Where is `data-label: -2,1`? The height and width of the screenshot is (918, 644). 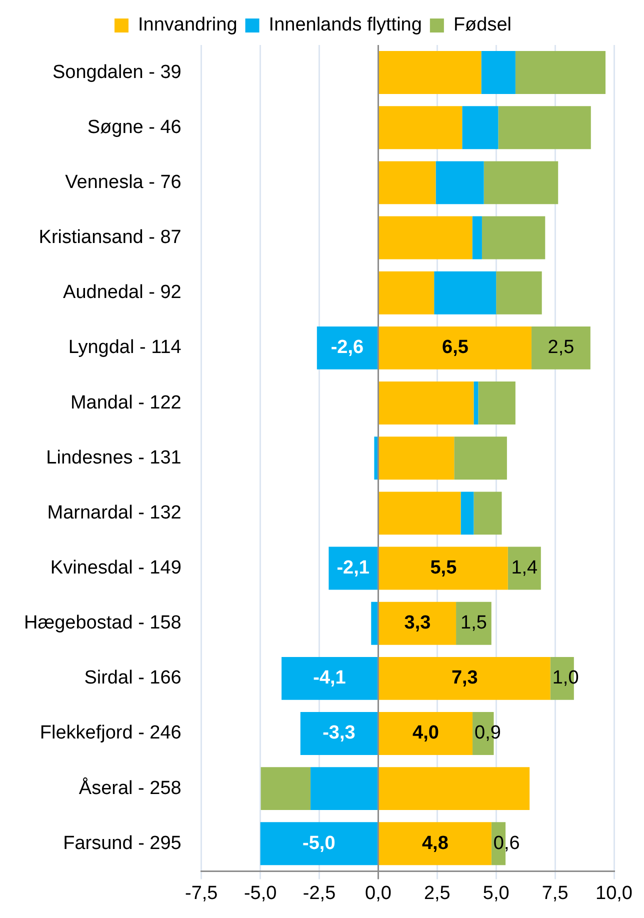
data-label: -2,1 is located at coordinates (353, 567).